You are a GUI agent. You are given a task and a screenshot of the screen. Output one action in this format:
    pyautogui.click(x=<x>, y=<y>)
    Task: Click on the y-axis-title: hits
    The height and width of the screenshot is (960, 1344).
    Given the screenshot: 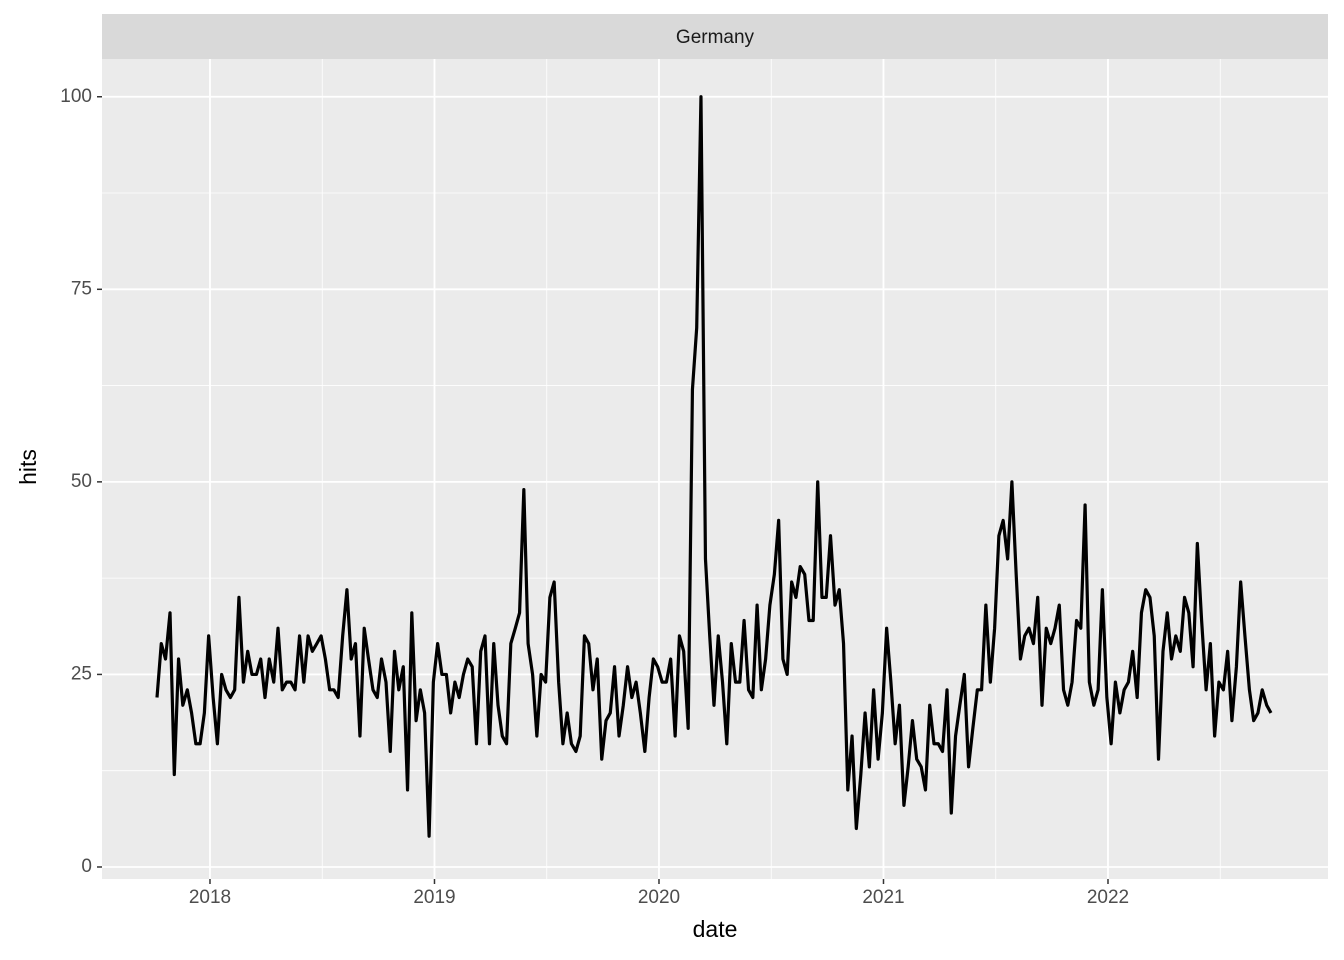 What is the action you would take?
    pyautogui.click(x=28, y=467)
    